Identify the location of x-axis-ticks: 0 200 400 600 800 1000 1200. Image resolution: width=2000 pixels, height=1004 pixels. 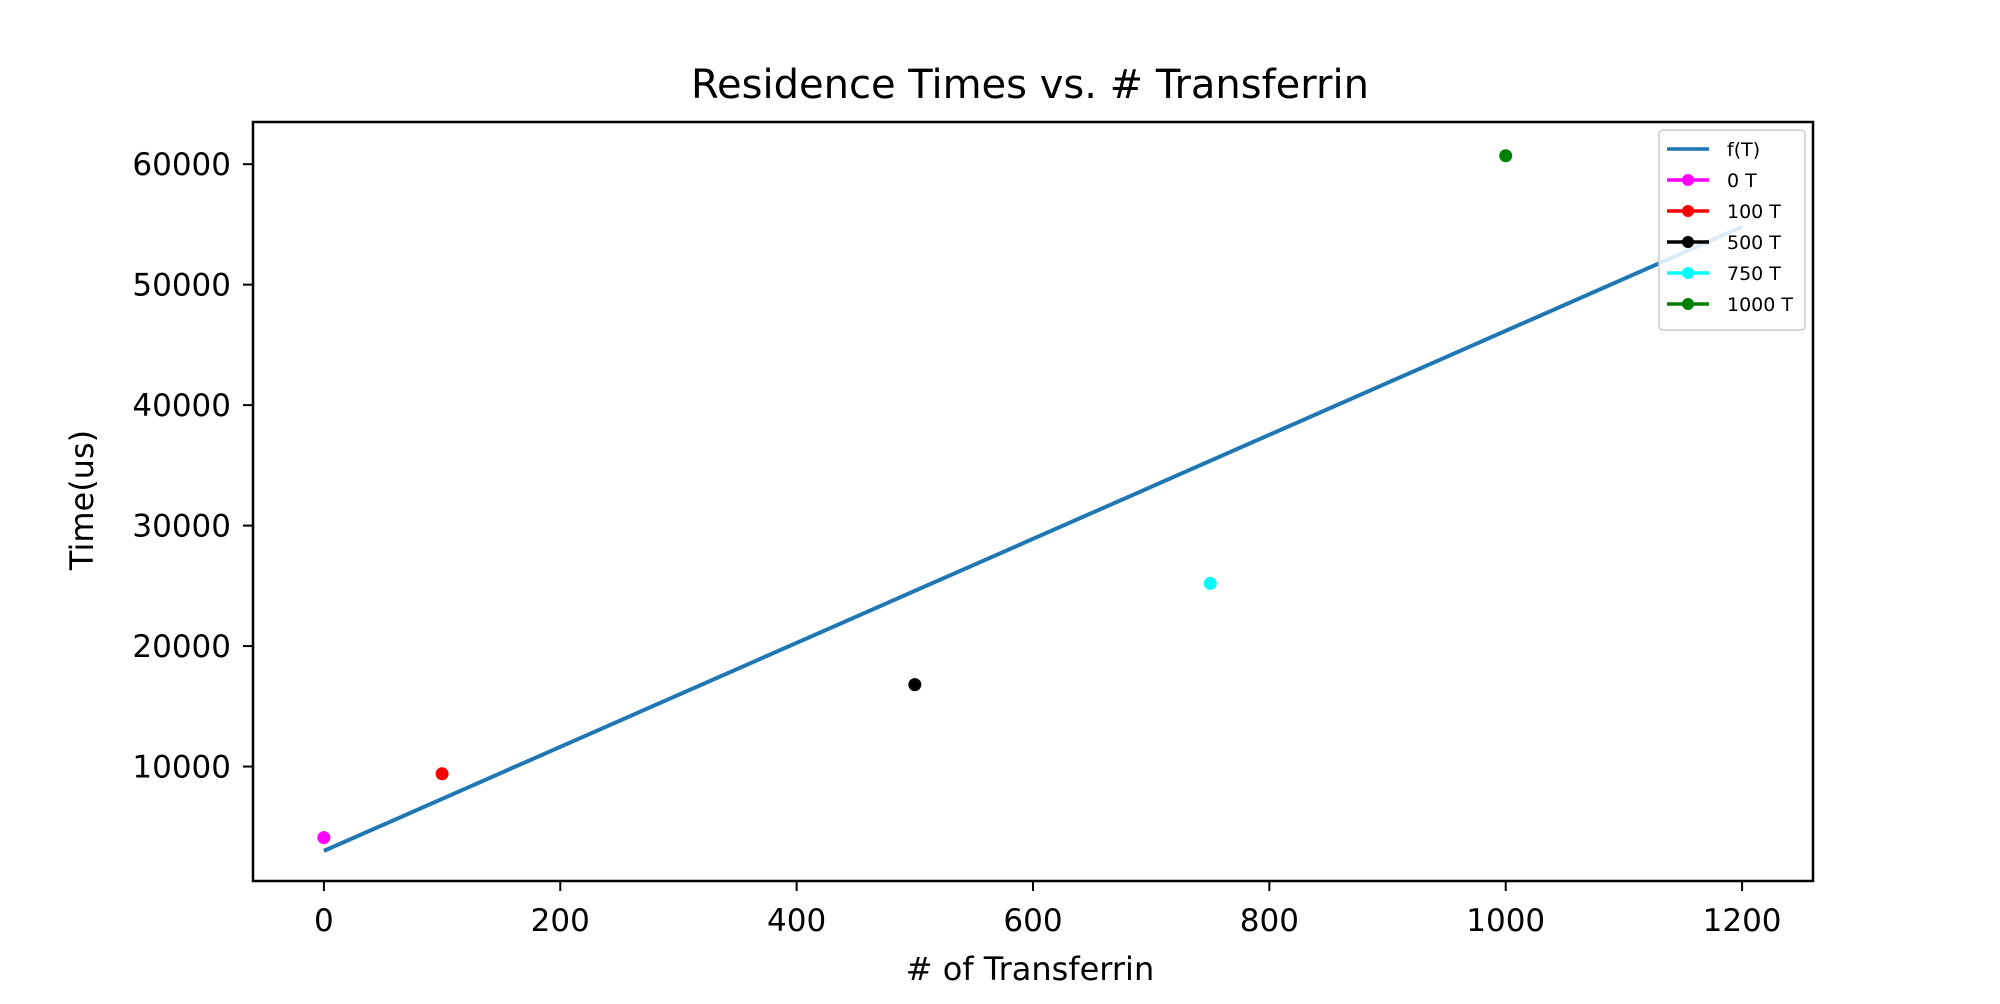
(1048, 910).